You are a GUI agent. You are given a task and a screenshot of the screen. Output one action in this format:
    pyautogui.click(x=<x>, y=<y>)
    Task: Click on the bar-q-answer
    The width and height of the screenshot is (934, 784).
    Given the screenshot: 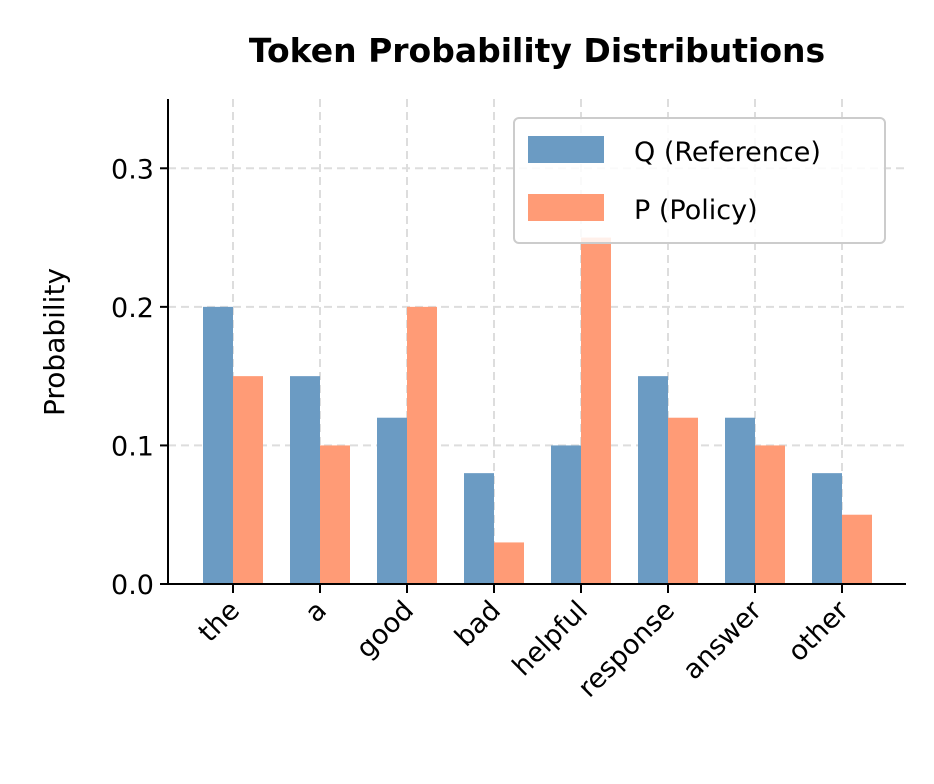 What is the action you would take?
    pyautogui.click(x=740, y=500)
    